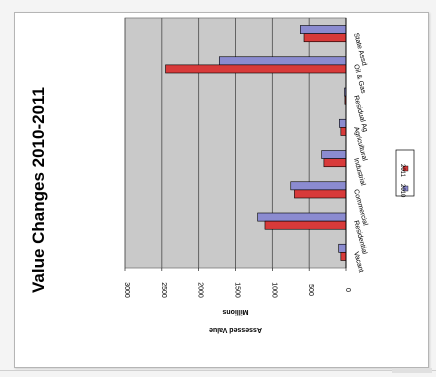 This screenshot has height=377, width=436. Describe the element at coordinates (359, 79) in the screenshot. I see `category-tick-label: Oil & Gas` at that location.